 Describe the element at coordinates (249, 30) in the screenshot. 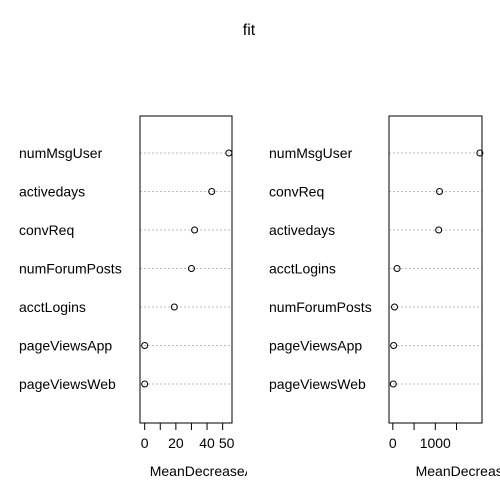

I see `chart-title: fit` at that location.